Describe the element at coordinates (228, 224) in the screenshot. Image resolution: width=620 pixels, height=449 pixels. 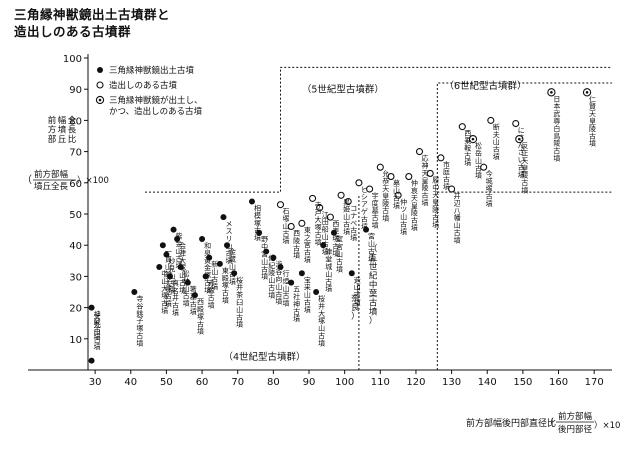
I see `svg-text: メ` at that location.